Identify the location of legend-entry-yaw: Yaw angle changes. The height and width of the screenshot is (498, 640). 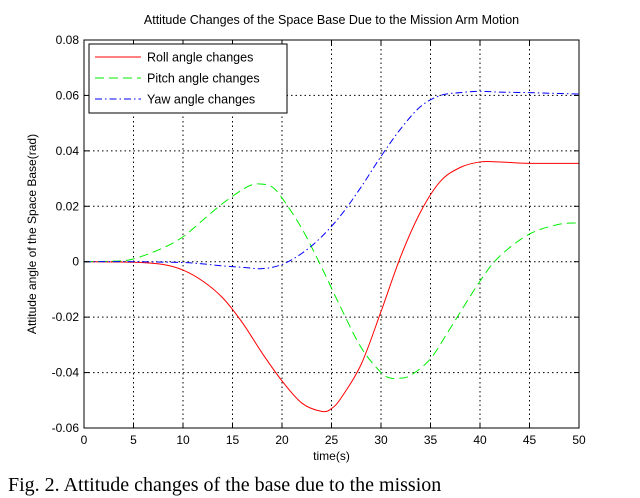
(201, 100).